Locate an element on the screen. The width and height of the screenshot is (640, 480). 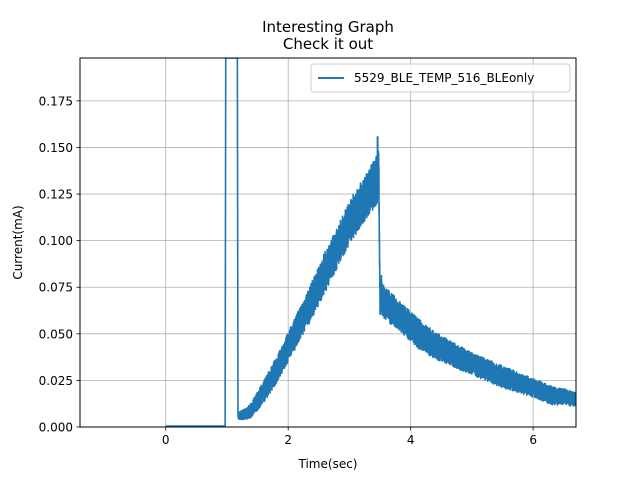
y-tick-label: 0.025 is located at coordinates (56, 381).